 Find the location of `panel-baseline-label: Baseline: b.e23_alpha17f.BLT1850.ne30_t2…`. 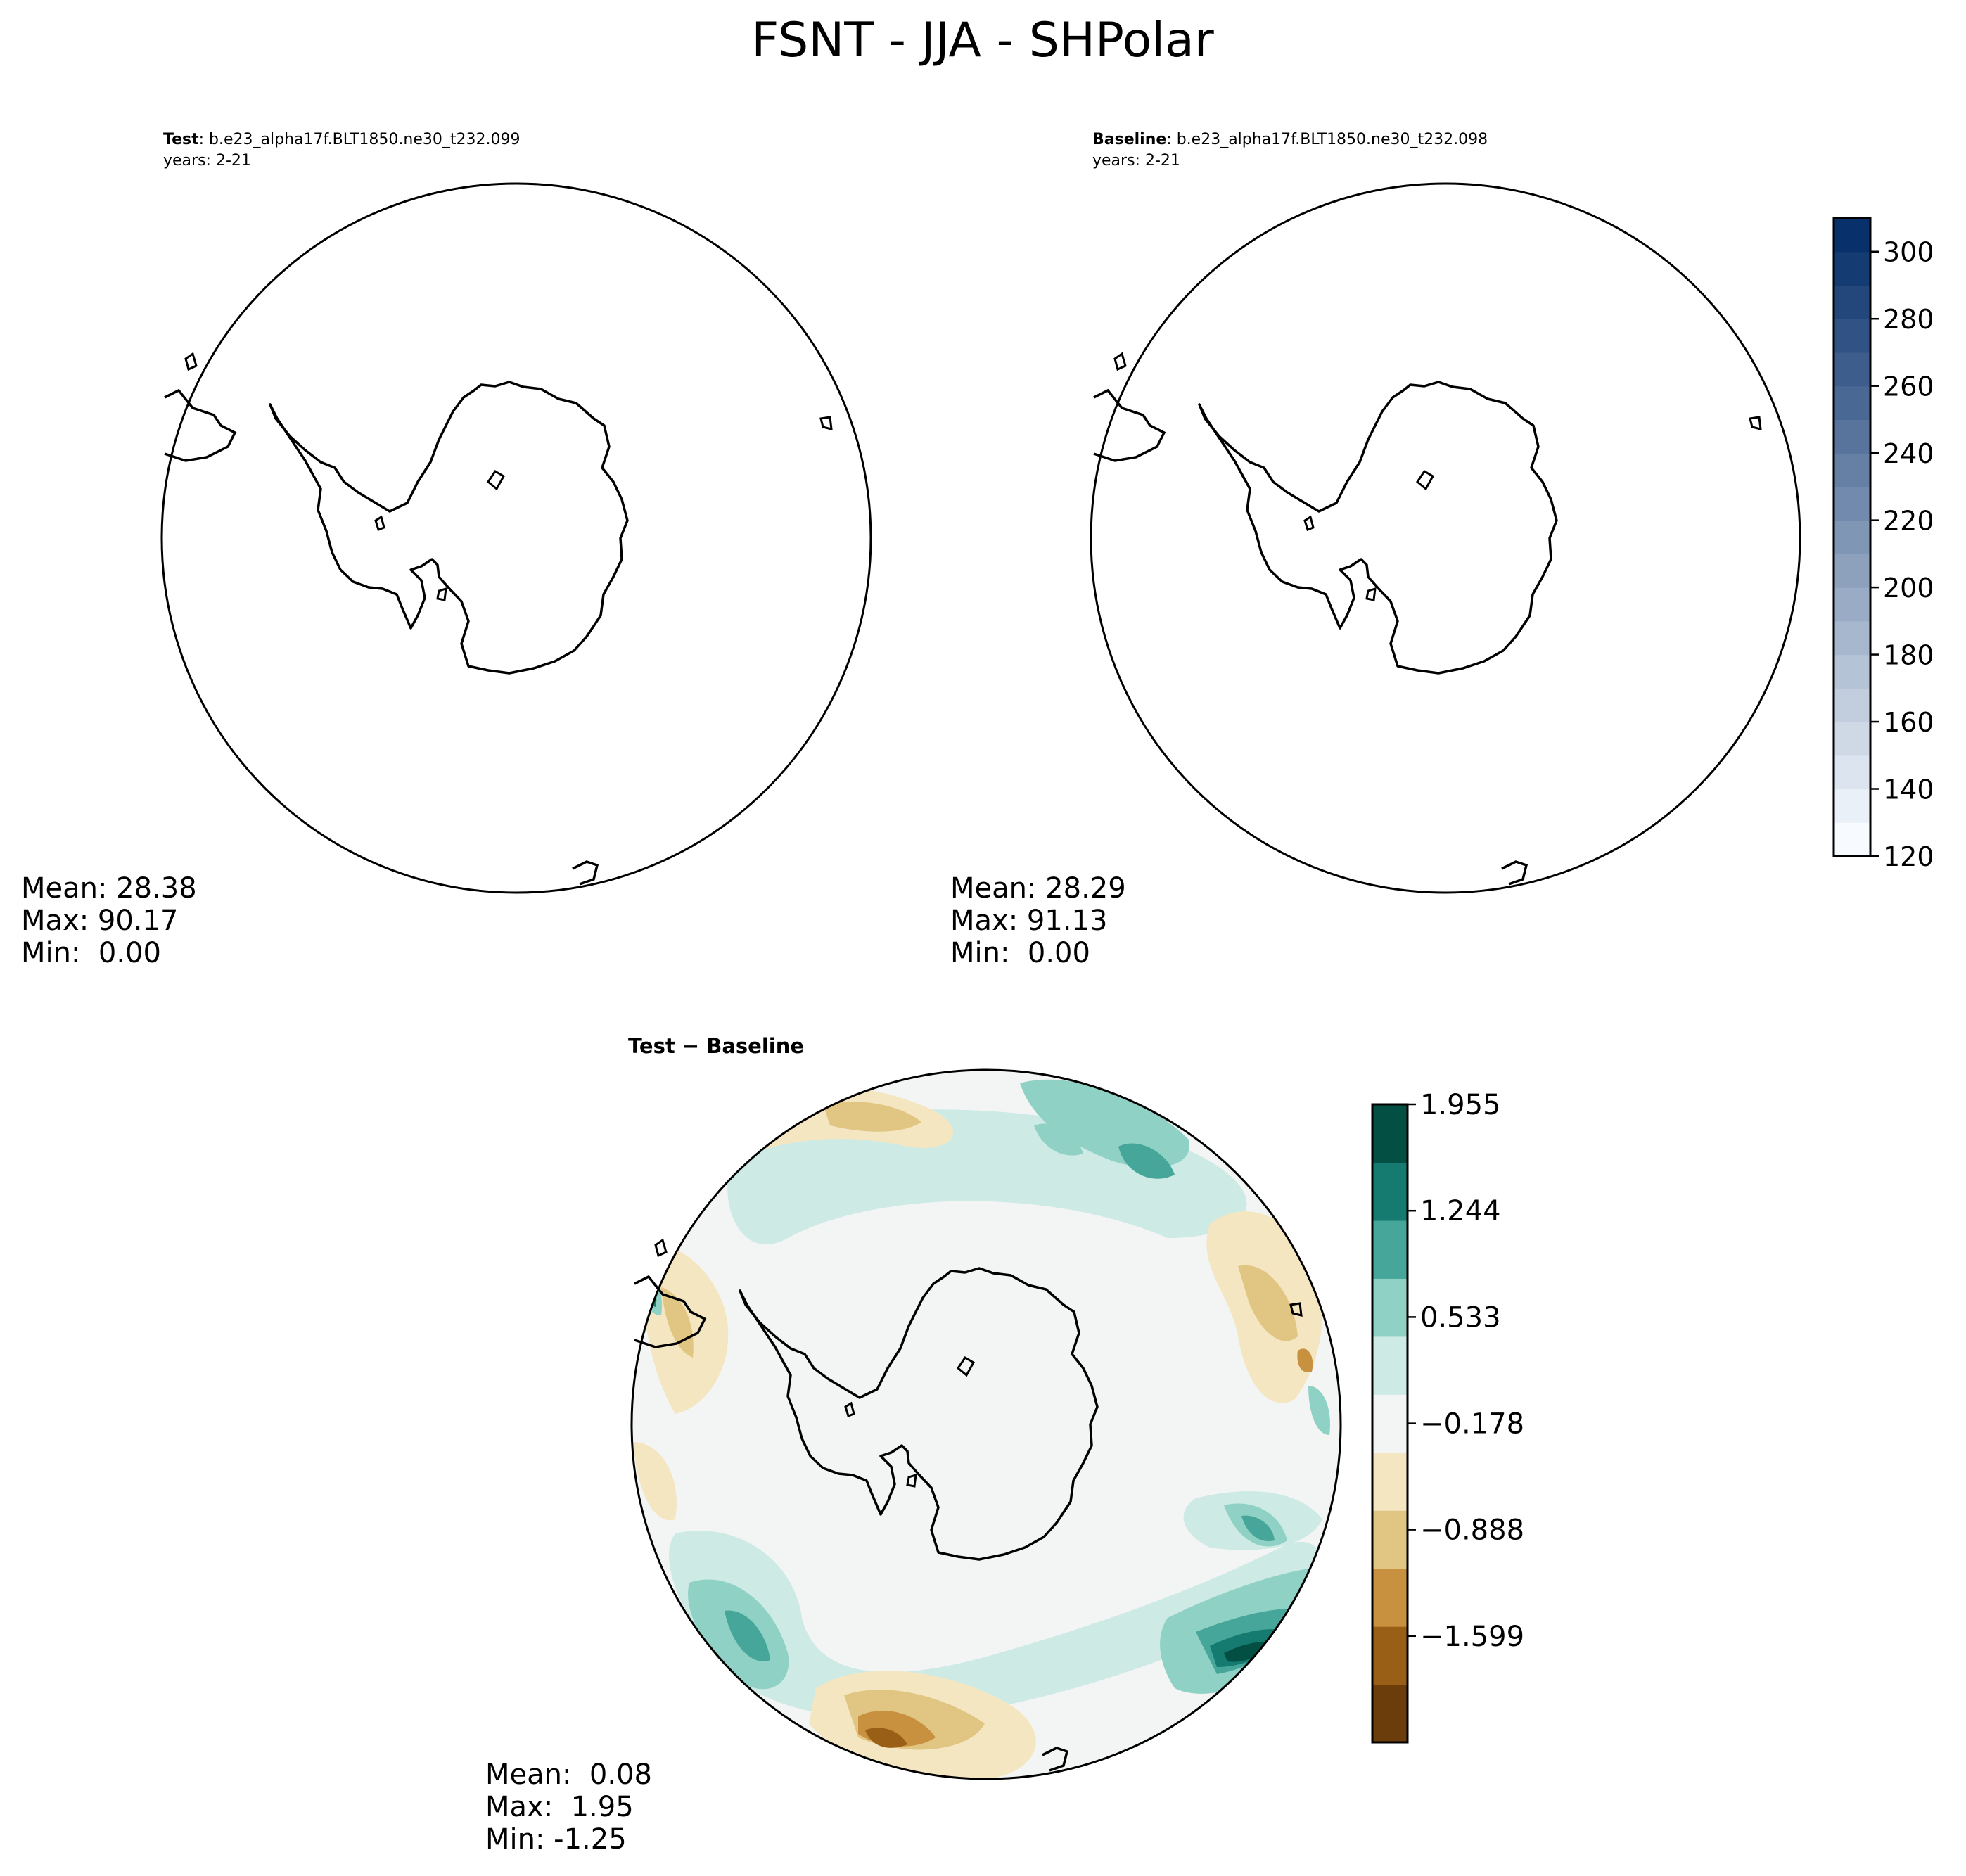

panel-baseline-label: Baseline: b.e23_alpha17f.BLT1850.ne30_t2… is located at coordinates (1290, 139).